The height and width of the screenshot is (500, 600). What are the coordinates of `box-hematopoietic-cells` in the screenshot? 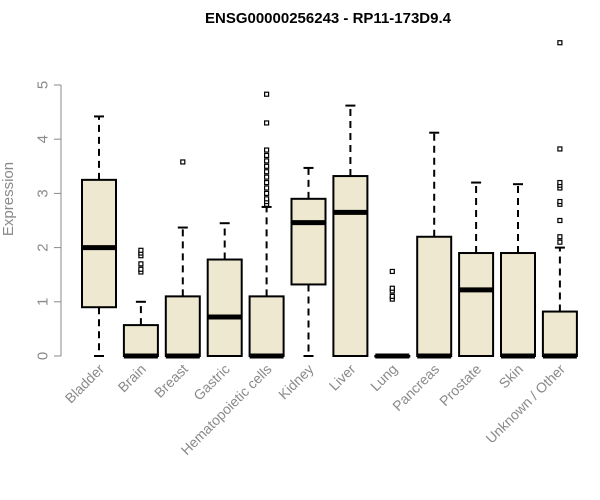 It's located at (266, 225).